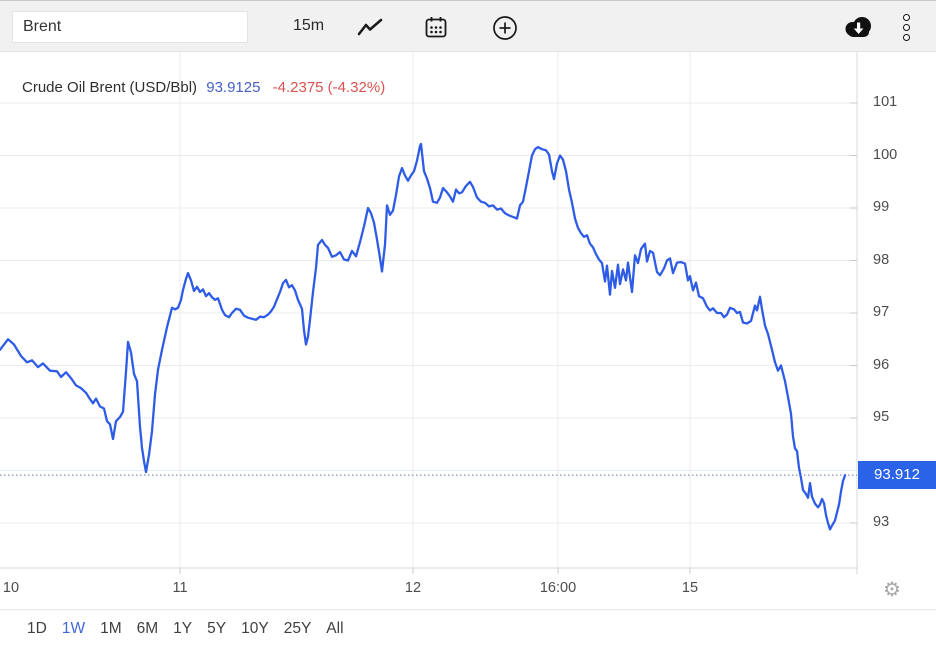 This screenshot has height=647, width=936. Describe the element at coordinates (370, 28) in the screenshot. I see `line-chart-type-icon` at that location.